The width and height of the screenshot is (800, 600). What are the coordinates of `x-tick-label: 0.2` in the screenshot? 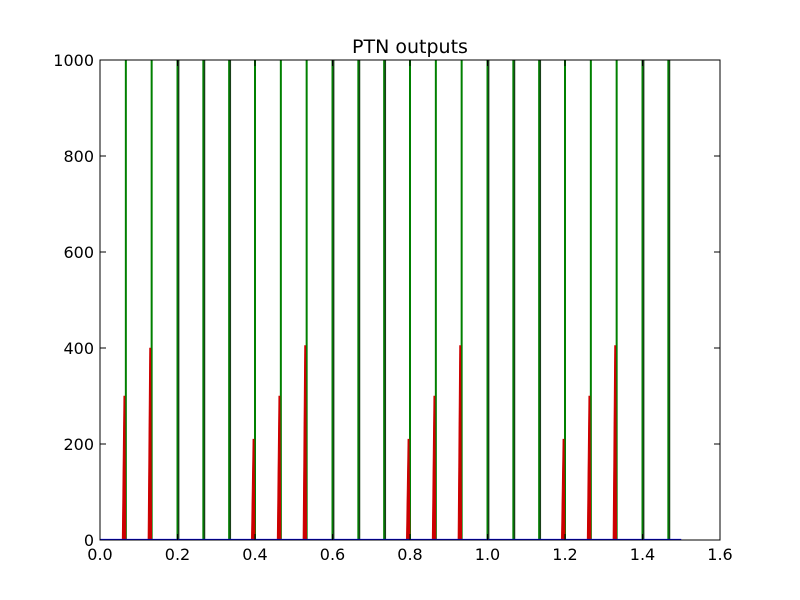 It's located at (177, 554).